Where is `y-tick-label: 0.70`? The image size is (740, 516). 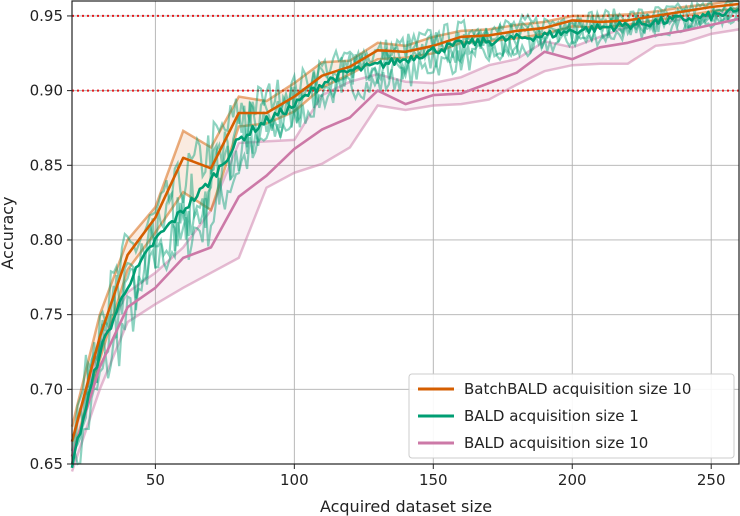 y-tick-label: 0.70 is located at coordinates (46, 389).